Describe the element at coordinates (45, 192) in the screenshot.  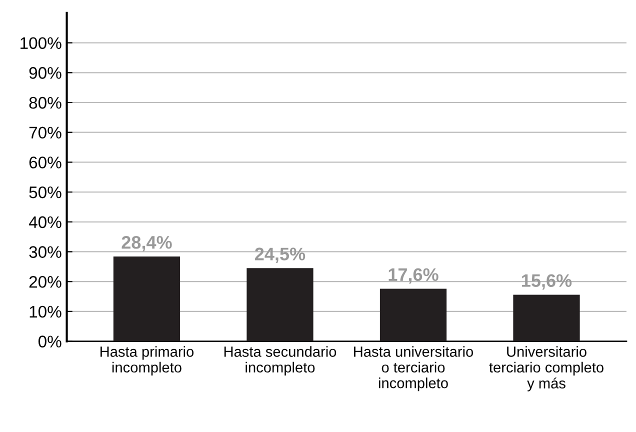
I see `y-tick-label: 50%` at that location.